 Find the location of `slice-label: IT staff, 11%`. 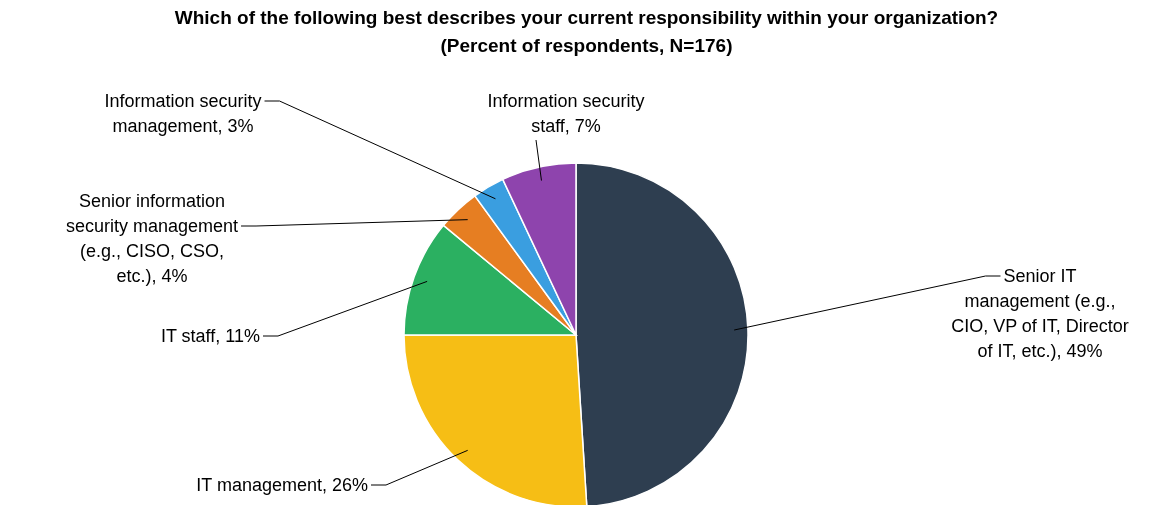

slice-label: IT staff, 11% is located at coordinates (210, 336).